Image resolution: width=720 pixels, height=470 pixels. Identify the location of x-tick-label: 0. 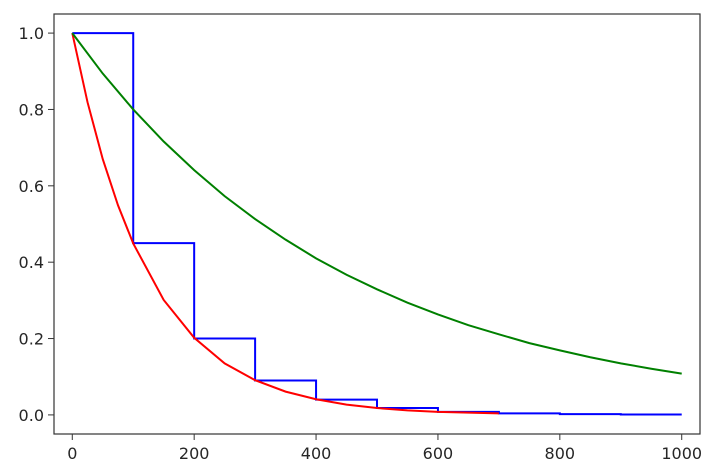
(72, 453).